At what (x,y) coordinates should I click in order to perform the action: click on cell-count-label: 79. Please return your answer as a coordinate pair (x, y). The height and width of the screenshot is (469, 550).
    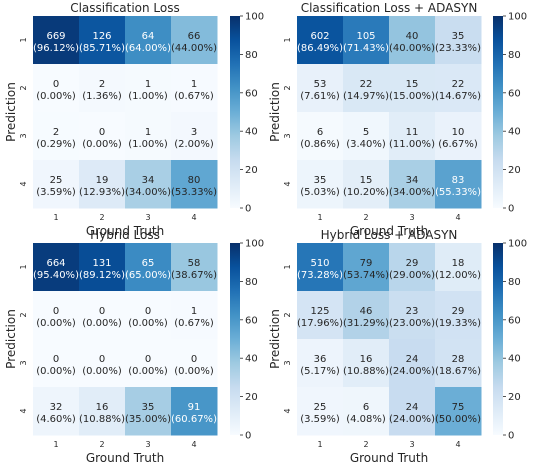
    Looking at the image, I should click on (366, 263).